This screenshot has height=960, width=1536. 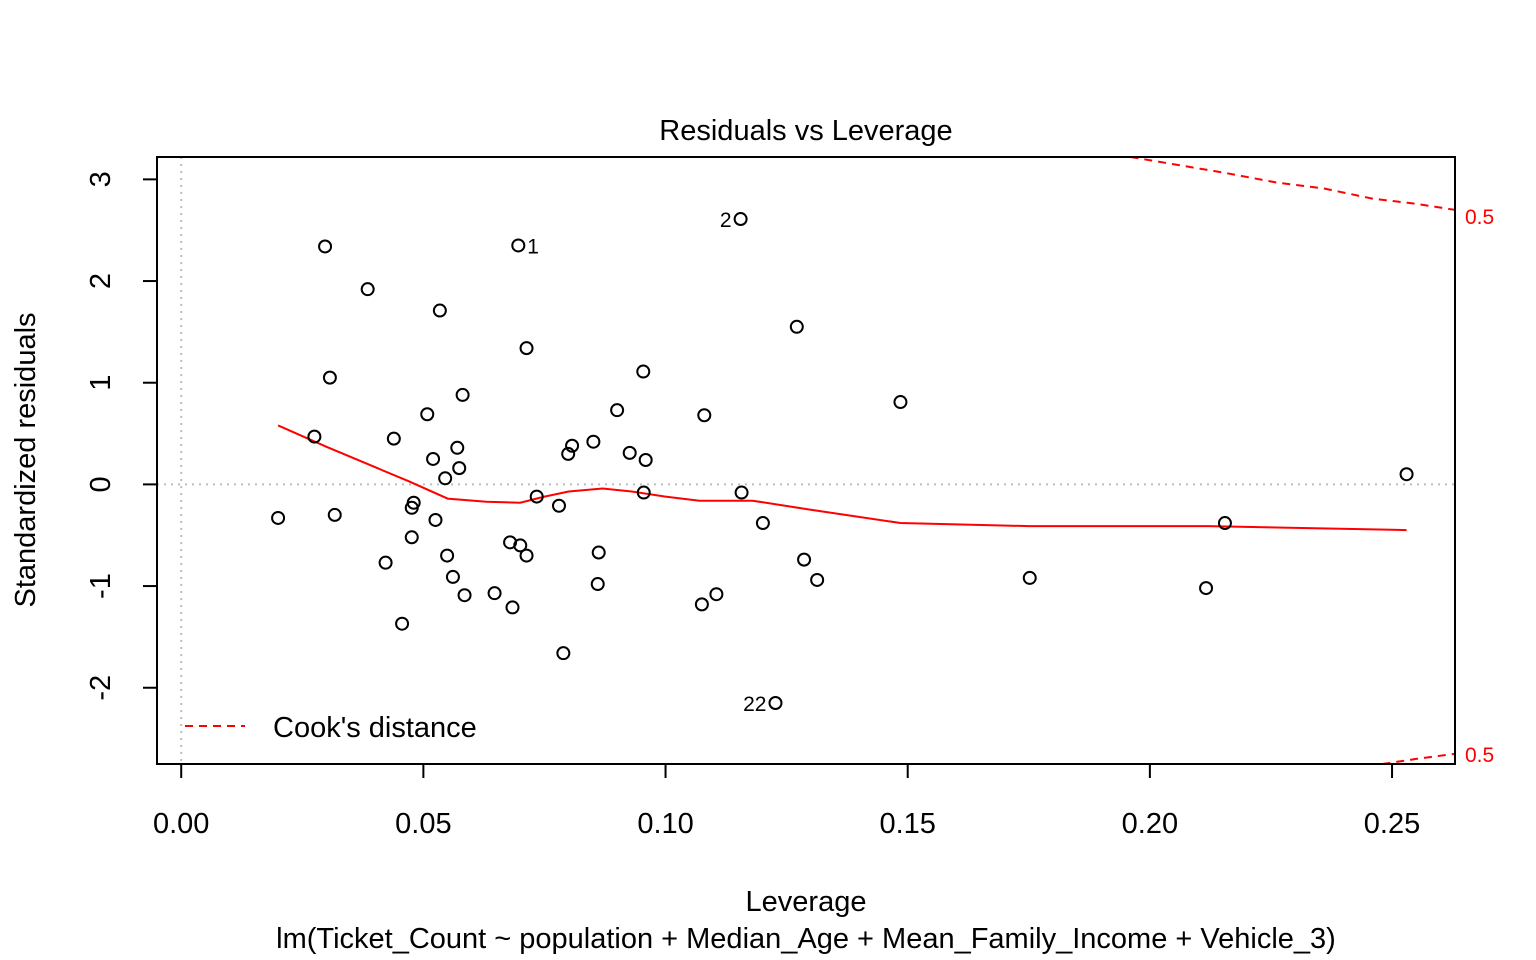 I want to click on y-tick-label: 3, so click(x=101, y=179).